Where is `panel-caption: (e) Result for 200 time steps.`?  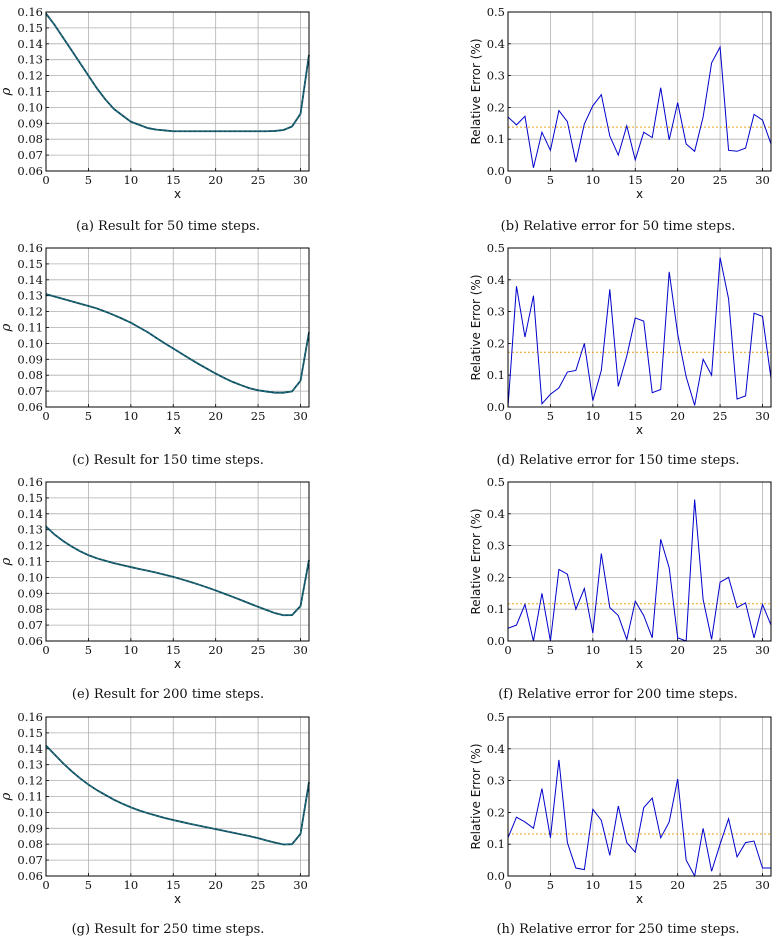 panel-caption: (e) Result for 200 time steps. is located at coordinates (168, 694).